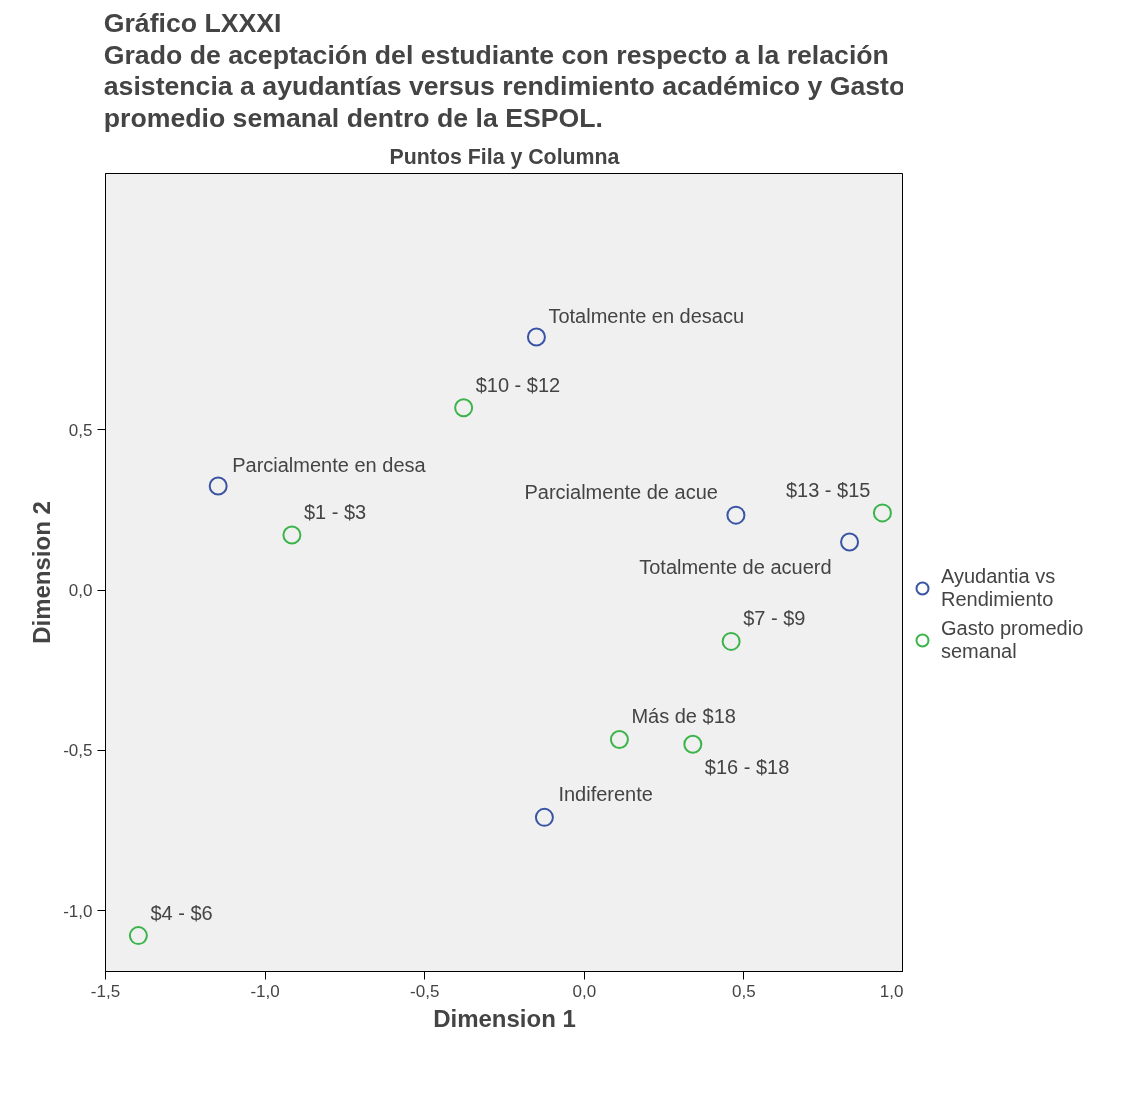 This screenshot has height=1102, width=1130. Describe the element at coordinates (80, 591) in the screenshot. I see `y-tick-label: 0,0` at that location.